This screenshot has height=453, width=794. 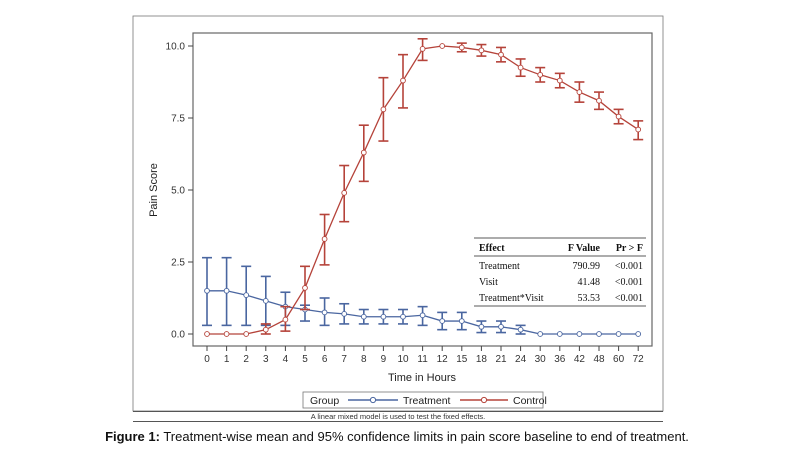 I want to click on x-tick-label: 6, so click(x=325, y=359).